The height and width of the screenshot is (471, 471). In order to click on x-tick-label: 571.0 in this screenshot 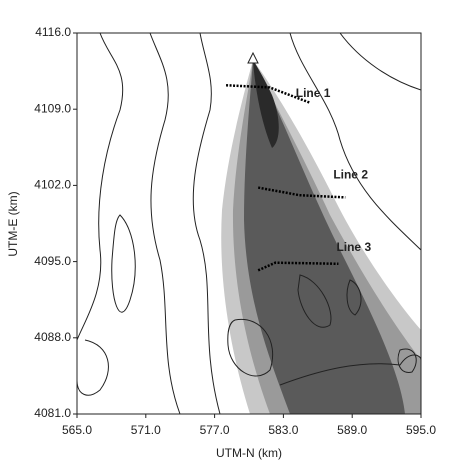, I will do `click(146, 430)`.